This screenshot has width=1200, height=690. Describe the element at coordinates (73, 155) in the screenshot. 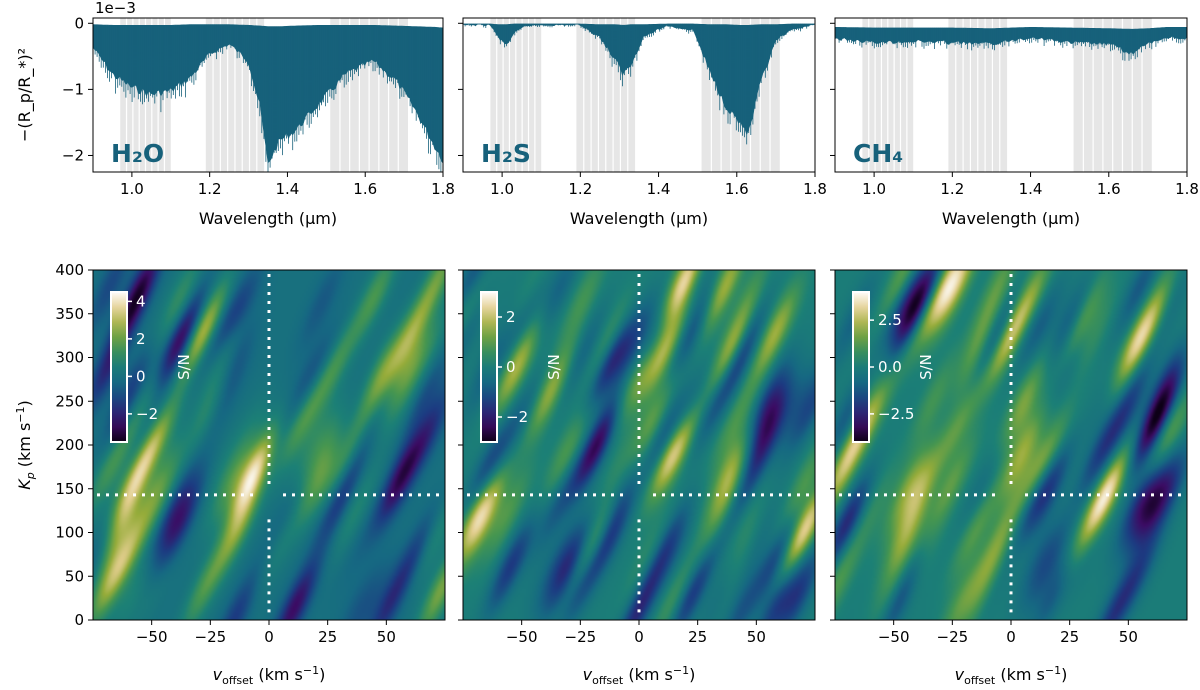

I see `y-tick-label: −2` at that location.